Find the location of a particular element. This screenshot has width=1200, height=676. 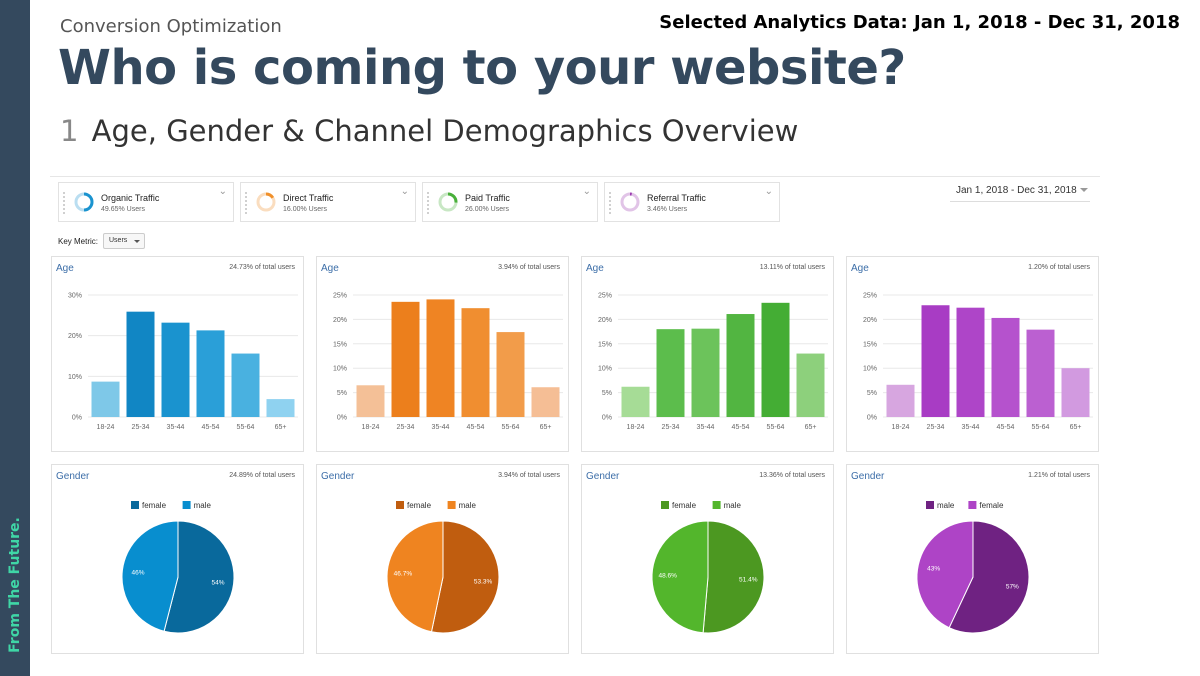

y-tick-label: 15% is located at coordinates (340, 344).